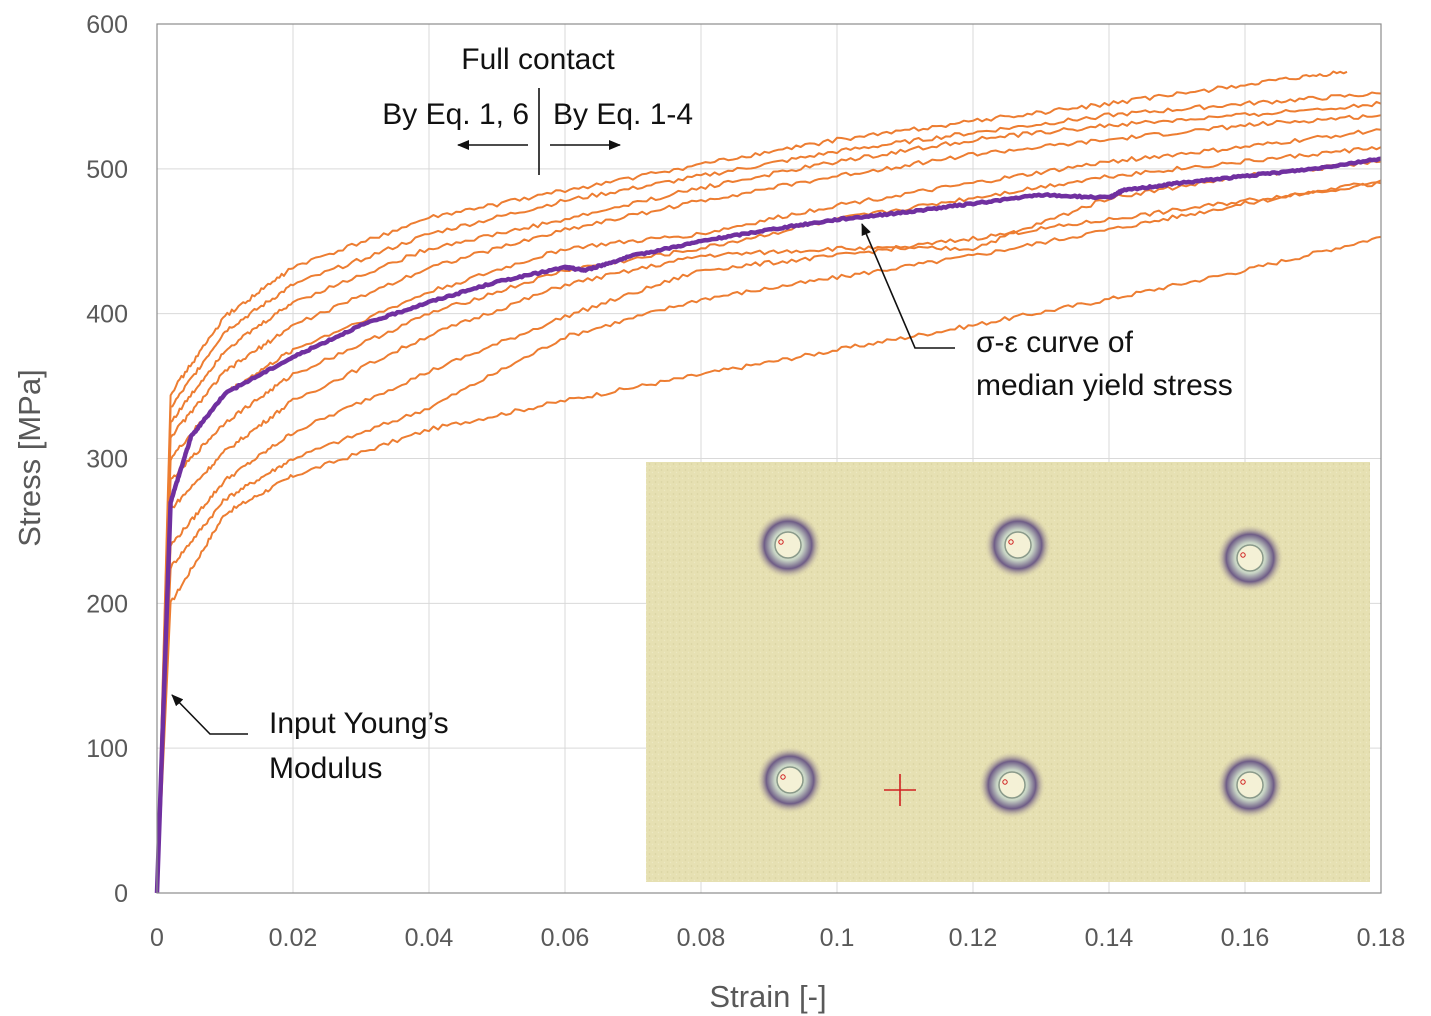 The height and width of the screenshot is (1016, 1431). Describe the element at coordinates (538, 59) in the screenshot. I see `full-contact-label: Full contact` at that location.